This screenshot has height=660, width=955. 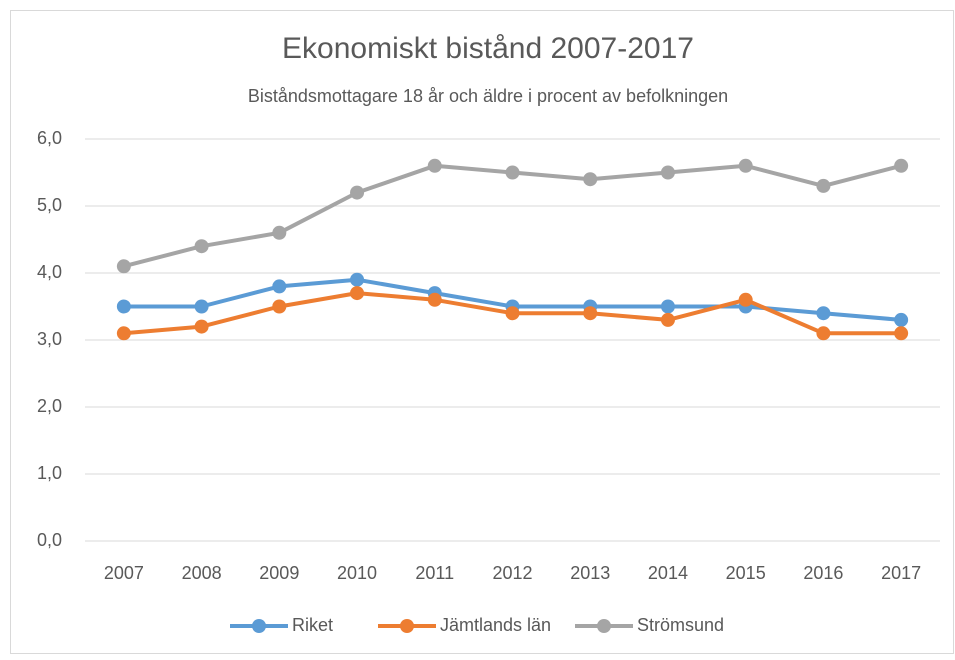 What do you see at coordinates (279, 573) in the screenshot?
I see `x-tick-label: 2009` at bounding box center [279, 573].